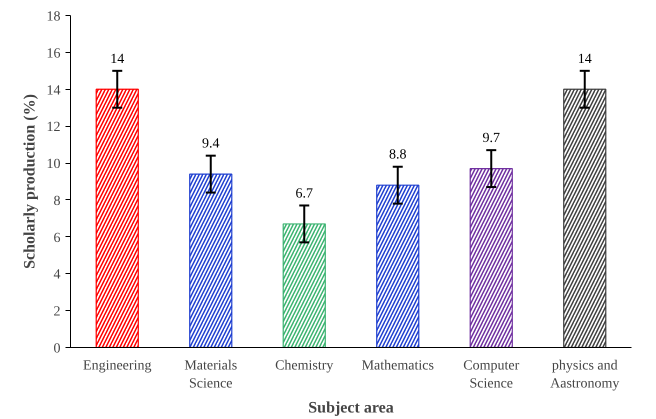 The image size is (656, 419). What do you see at coordinates (57, 275) in the screenshot?
I see `y-tick-label: 4` at bounding box center [57, 275].